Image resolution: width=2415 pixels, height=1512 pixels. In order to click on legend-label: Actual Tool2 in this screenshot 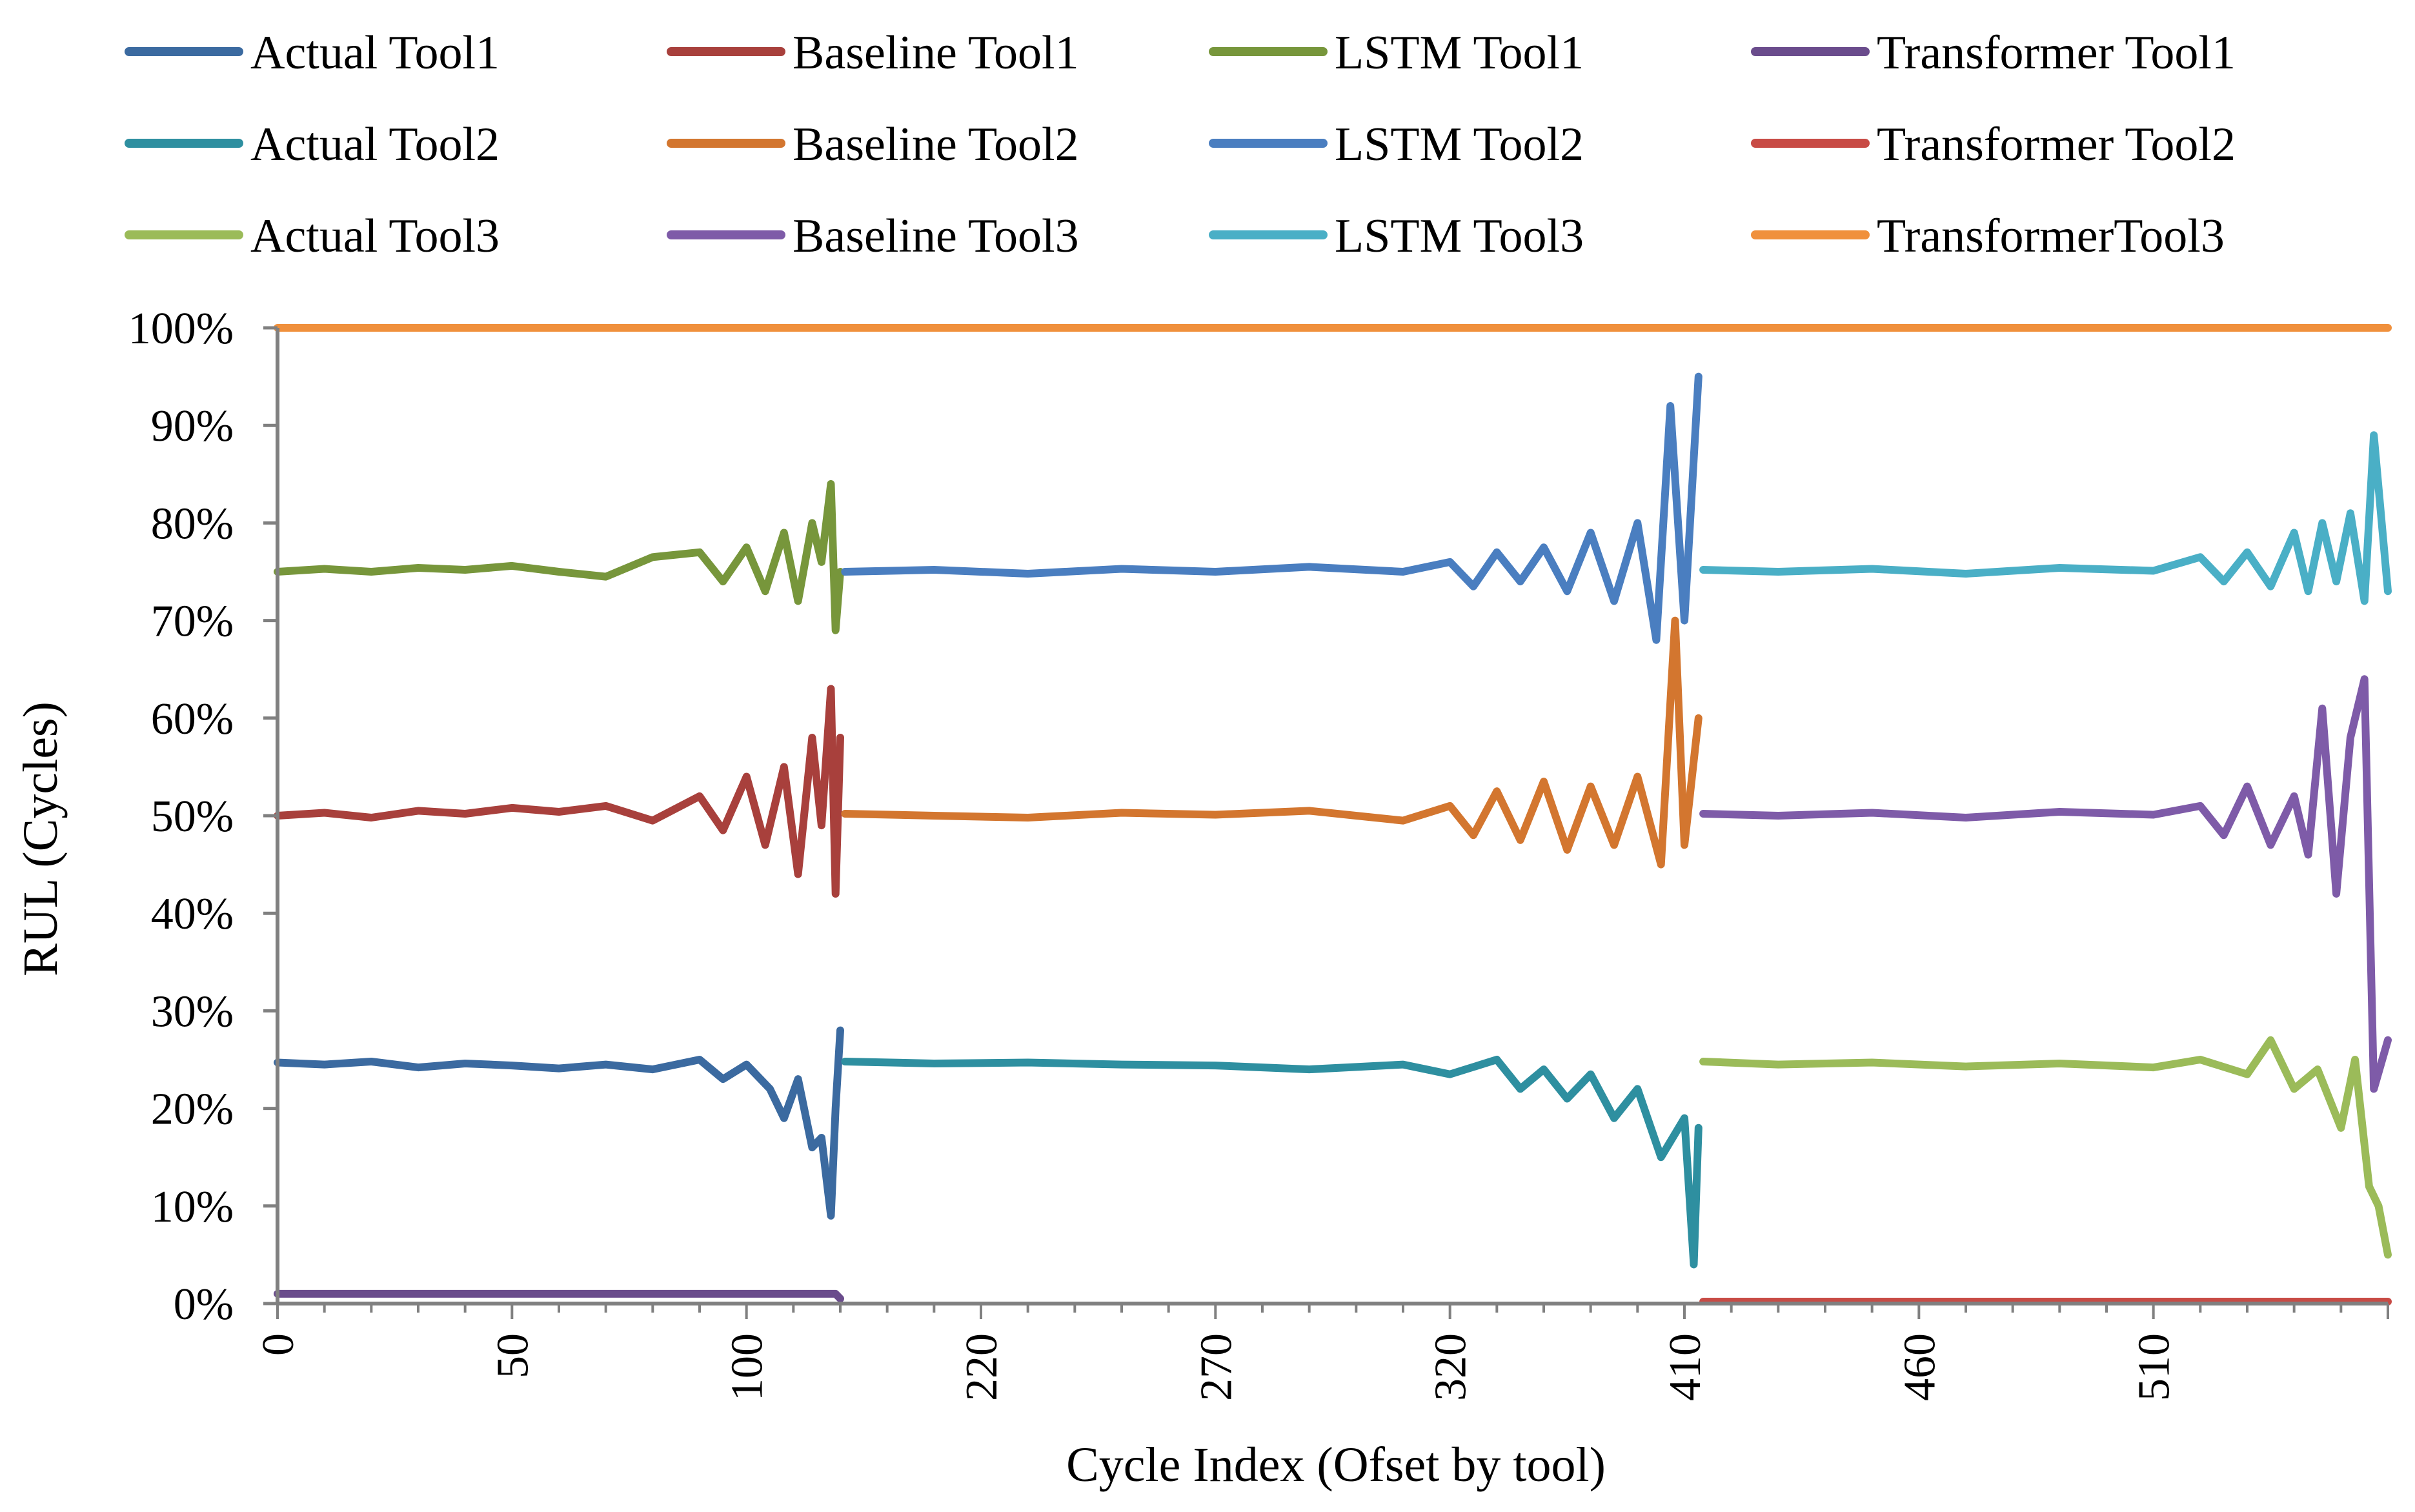, I will do `click(375, 144)`.